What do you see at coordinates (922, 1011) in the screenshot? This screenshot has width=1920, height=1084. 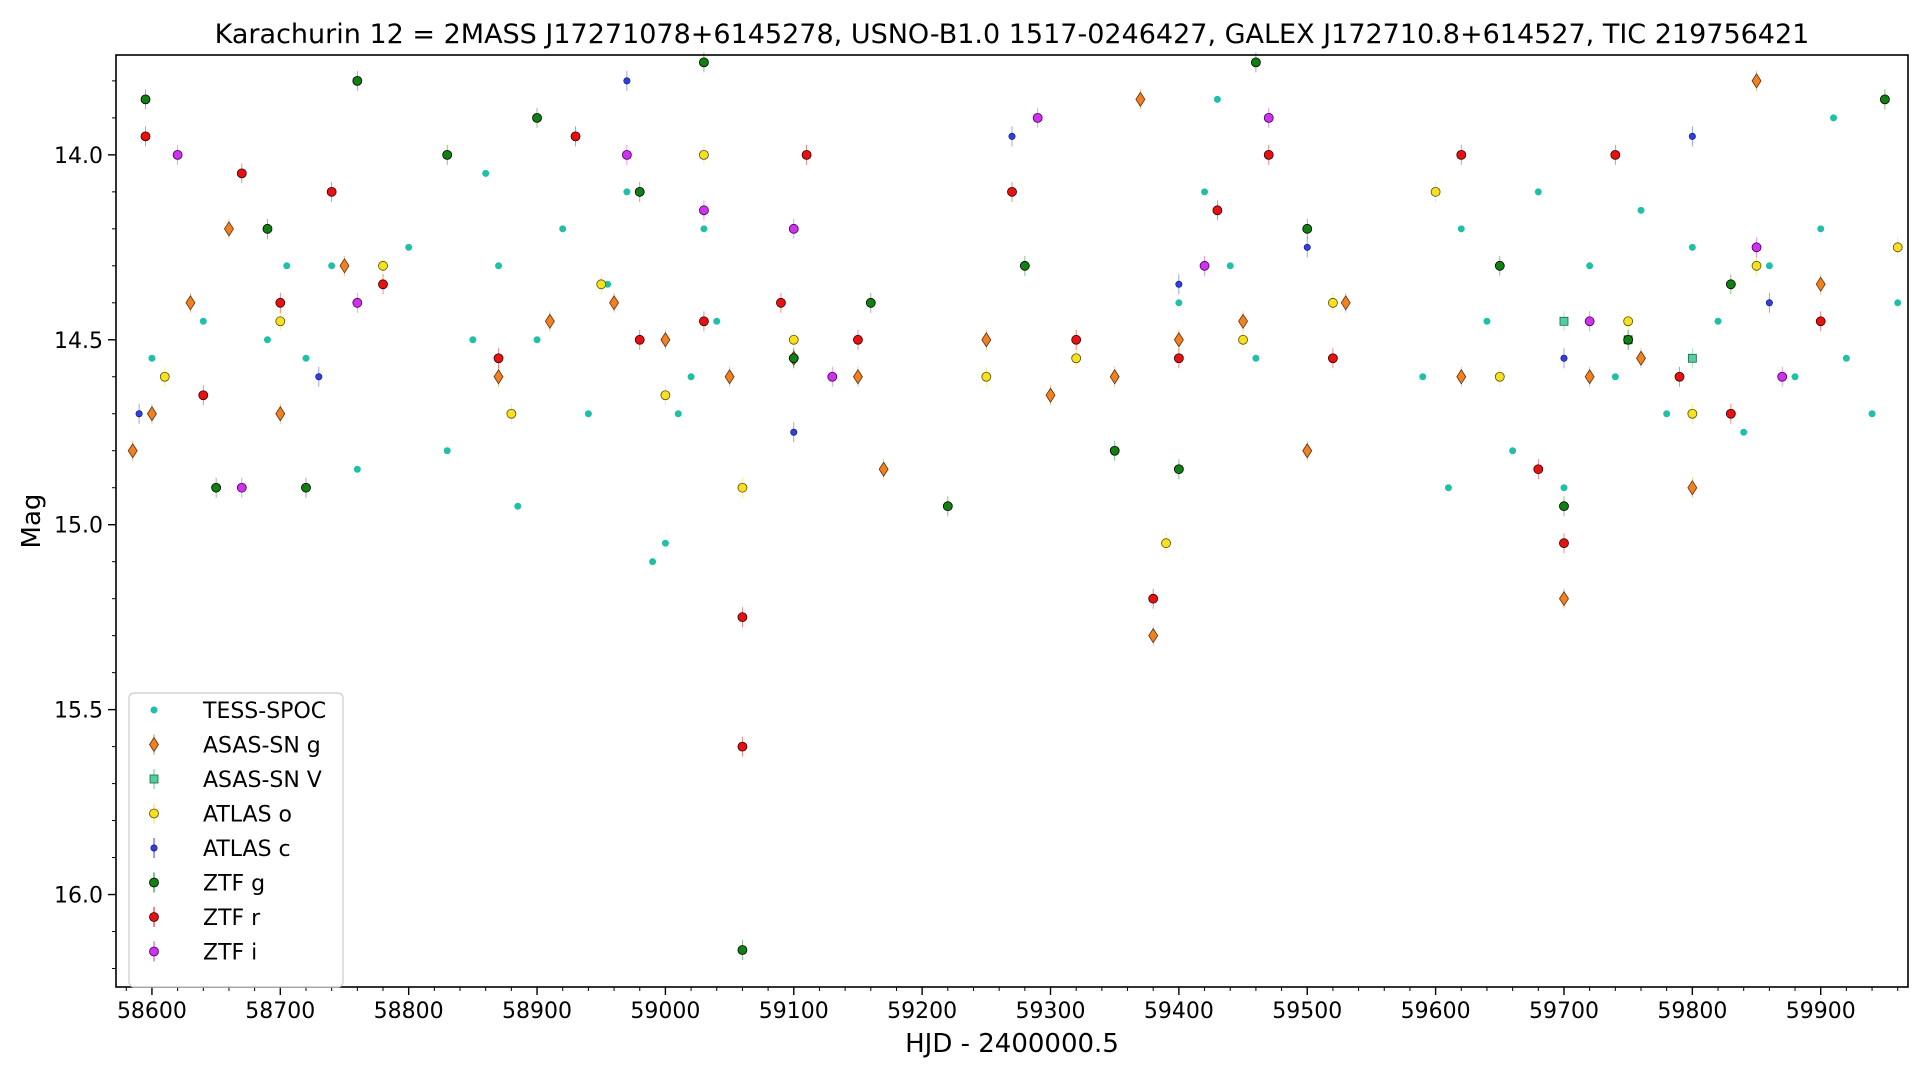 I see `x-tick-label: 59200` at bounding box center [922, 1011].